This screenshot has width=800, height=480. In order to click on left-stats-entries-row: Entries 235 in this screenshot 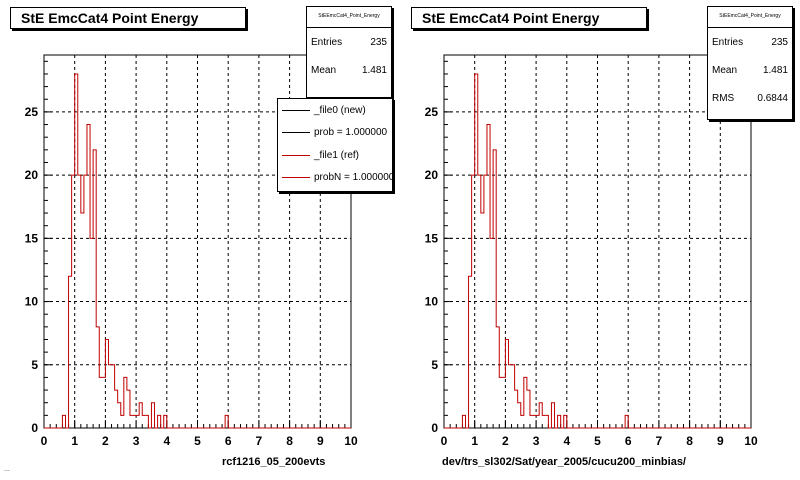, I will do `click(349, 42)`.